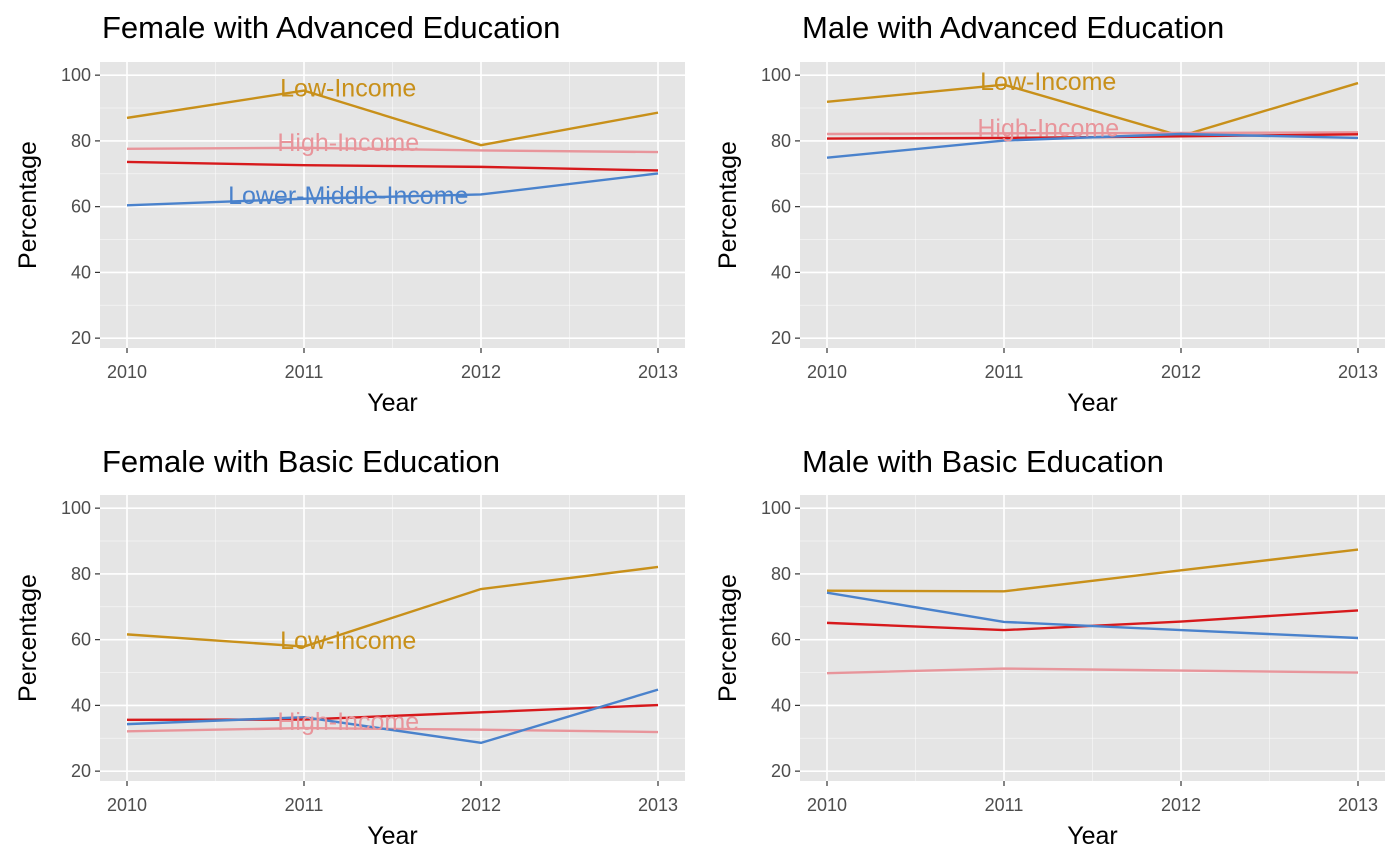  Describe the element at coordinates (331, 27) in the screenshot. I see `panel-title: Female with Advanced Education` at that location.